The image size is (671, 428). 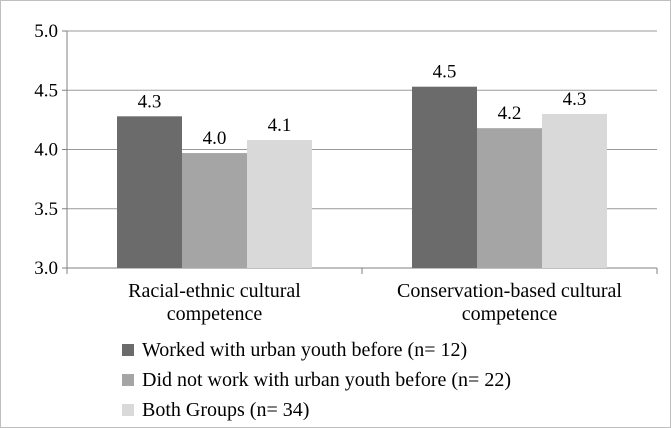 What do you see at coordinates (445, 72) in the screenshot?
I see `data-label: 4.5` at bounding box center [445, 72].